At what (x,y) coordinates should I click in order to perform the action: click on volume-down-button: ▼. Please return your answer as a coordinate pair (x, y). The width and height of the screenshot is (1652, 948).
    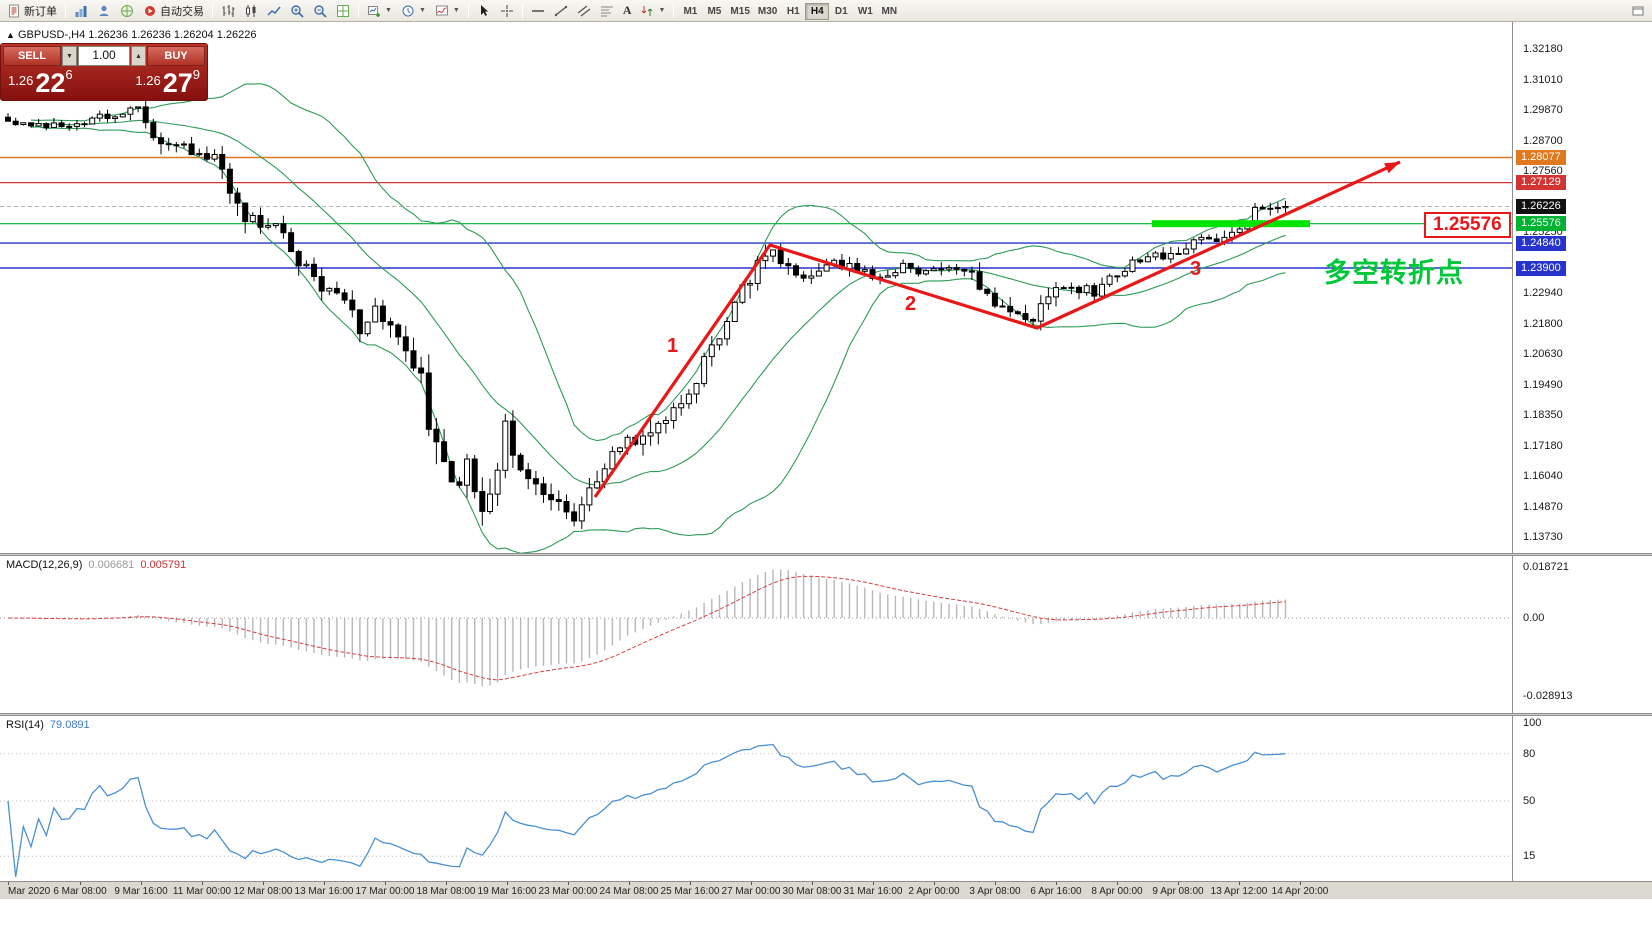
    Looking at the image, I should click on (69, 56).